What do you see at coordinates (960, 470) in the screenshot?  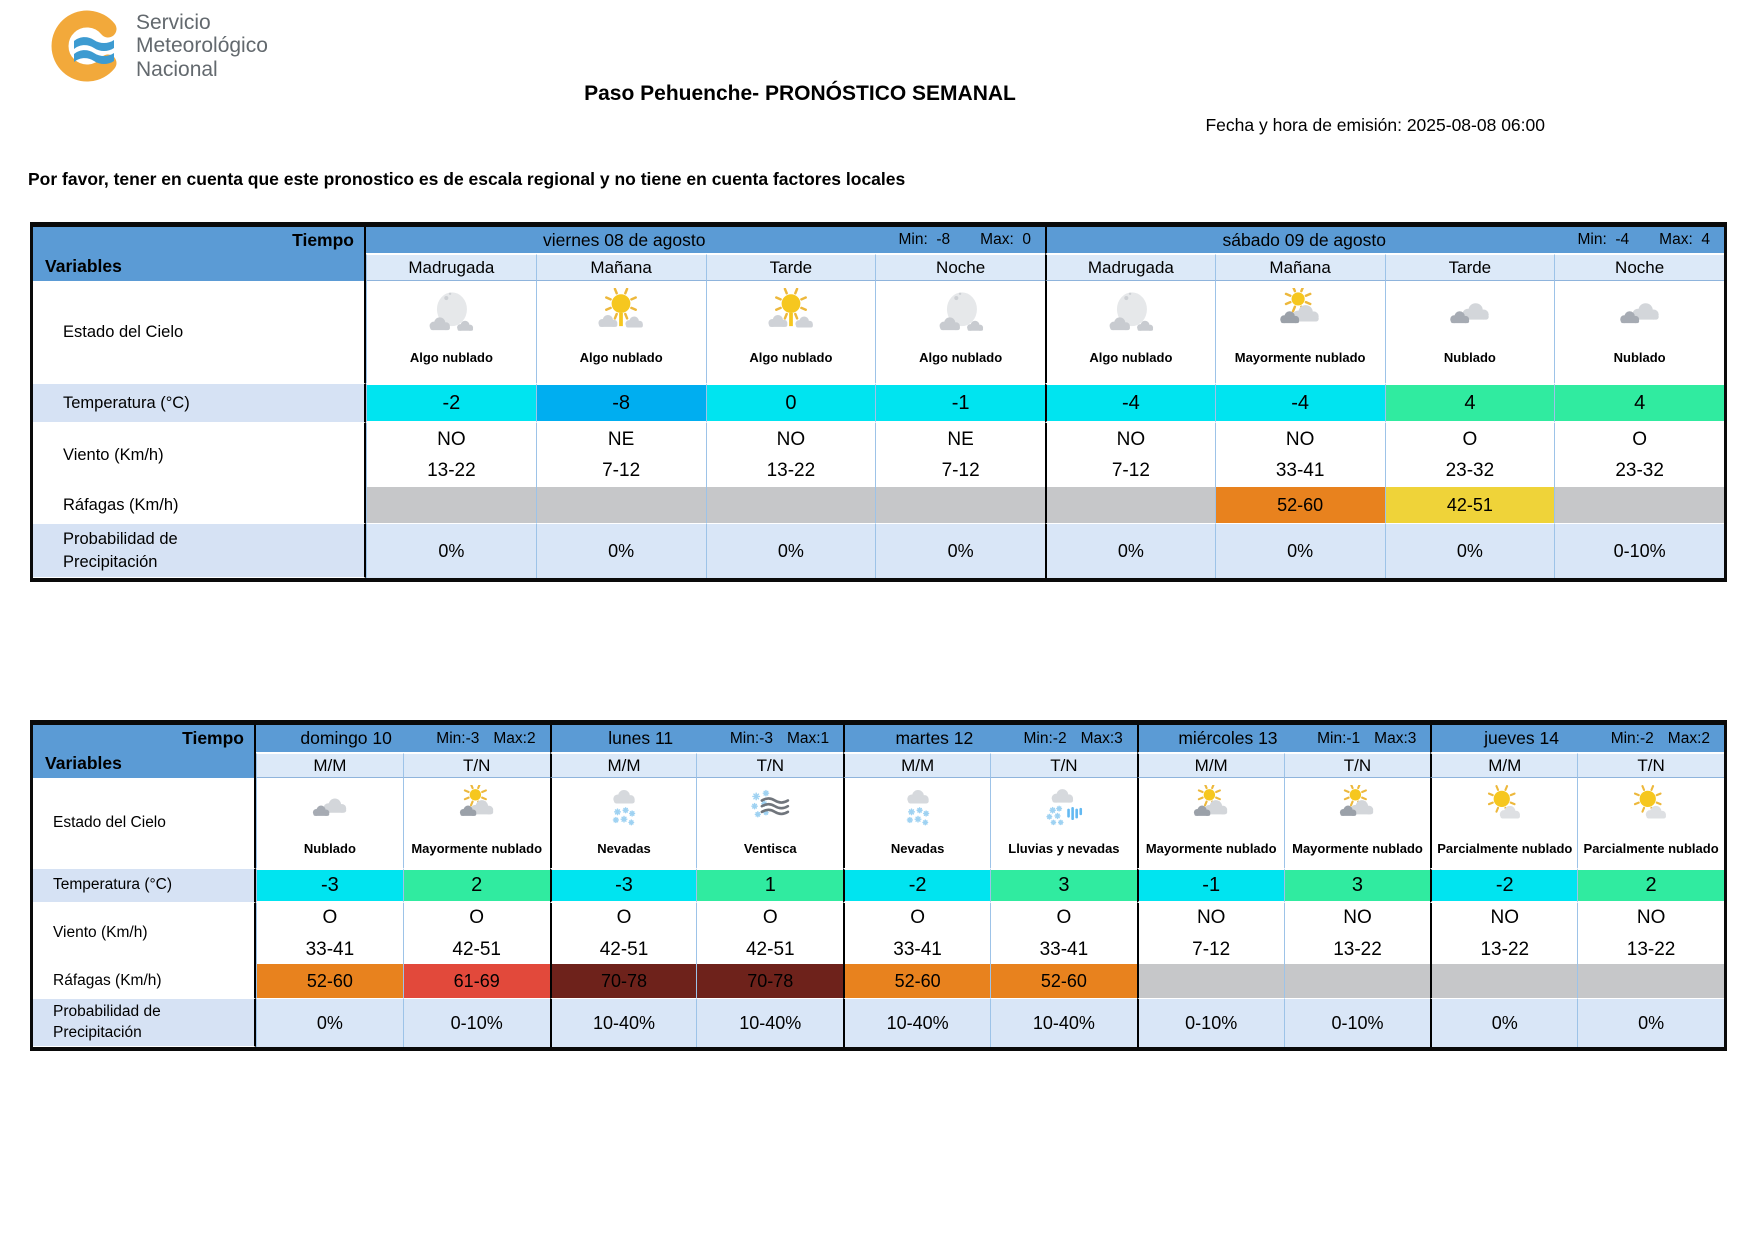 I see `wind-range: 7-12` at bounding box center [960, 470].